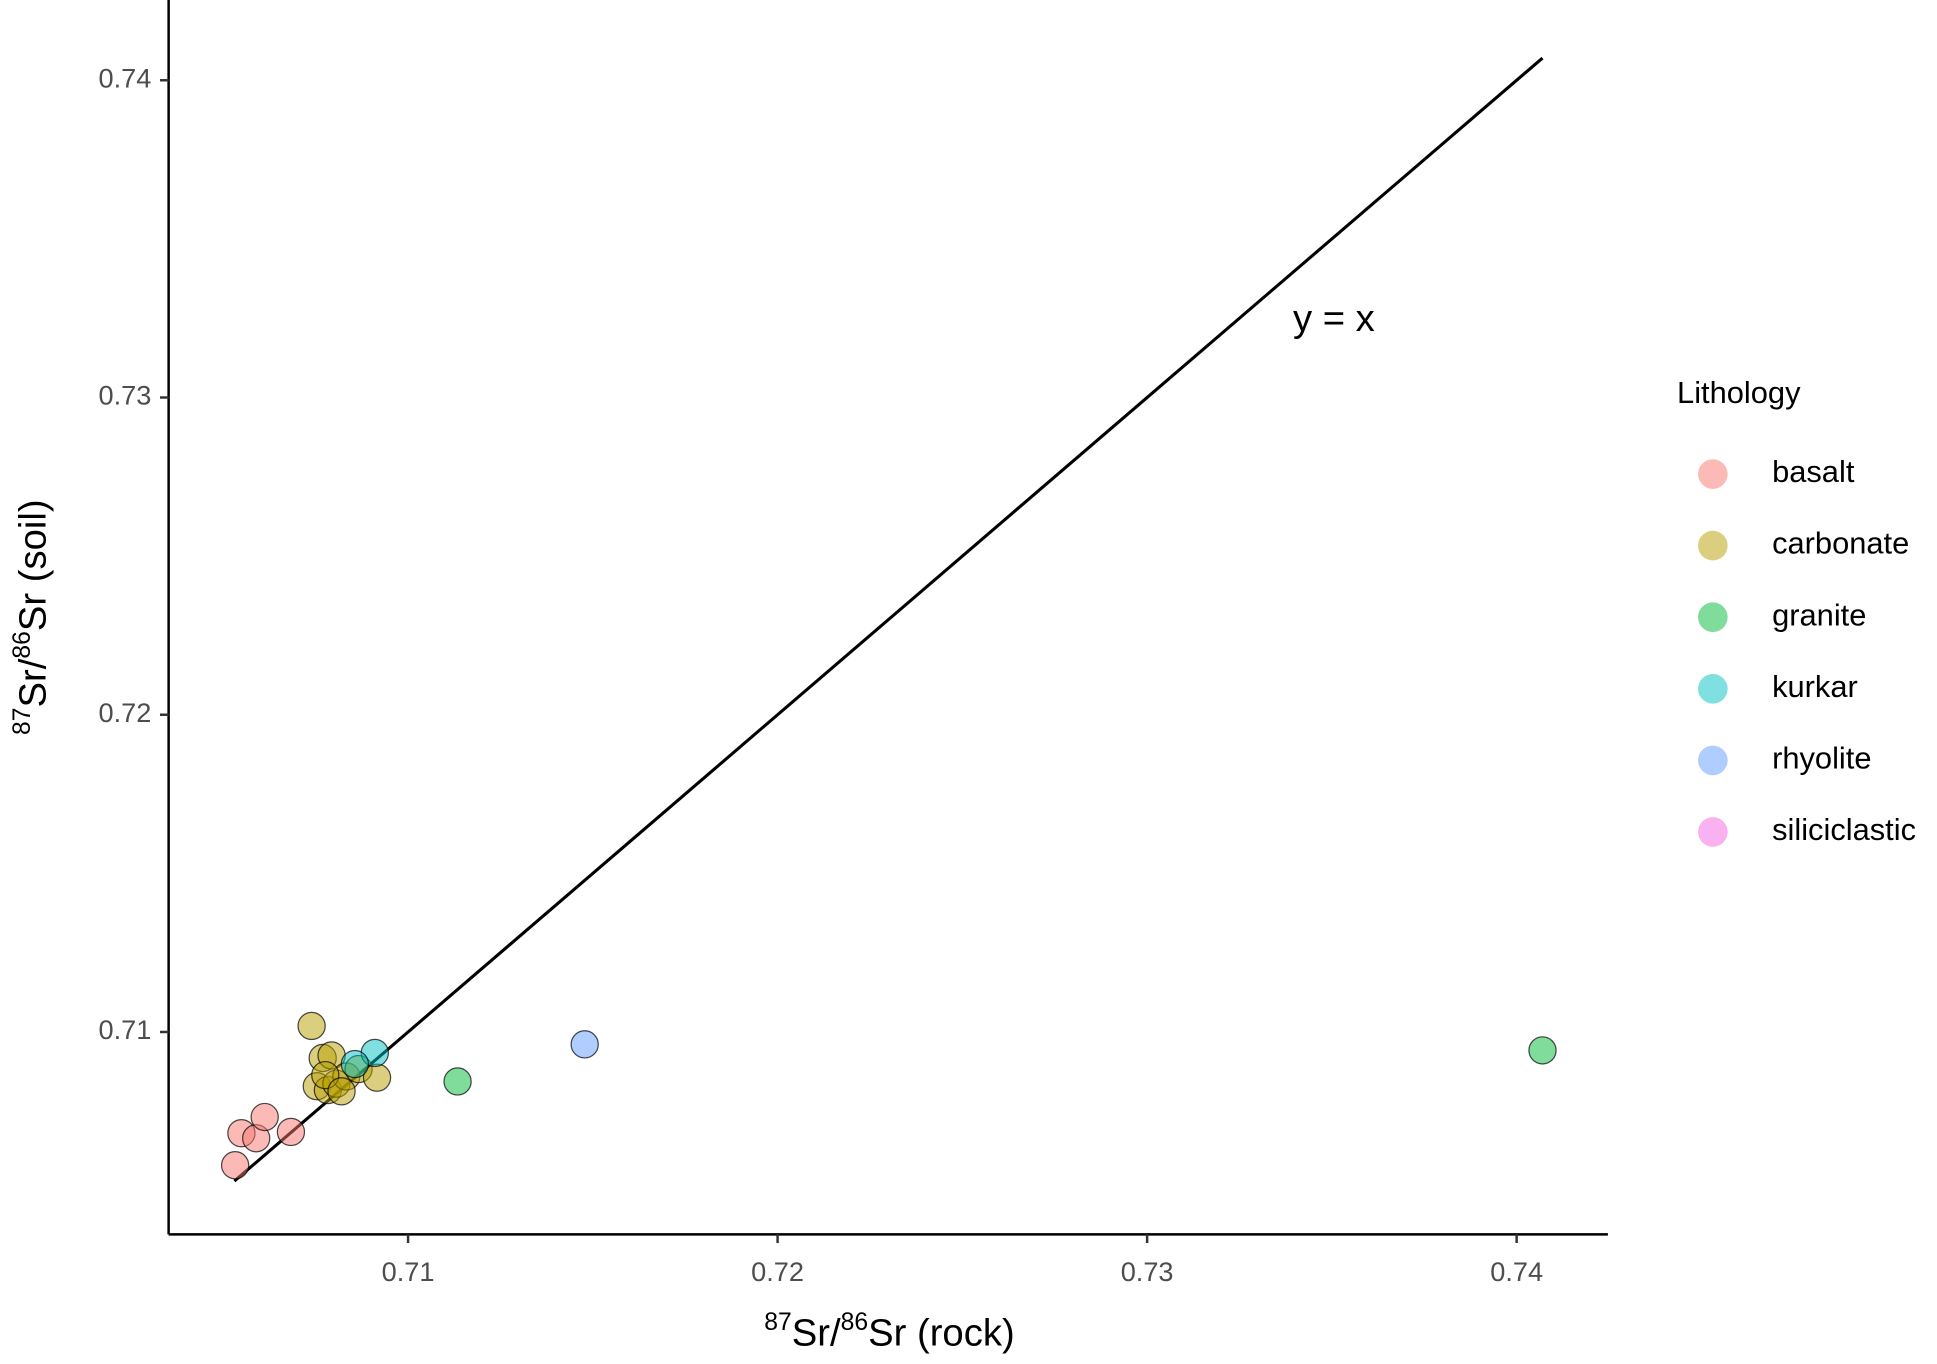 The width and height of the screenshot is (1937, 1364). Describe the element at coordinates (125, 712) in the screenshot. I see `y-tick-label: 0.72` at that location.